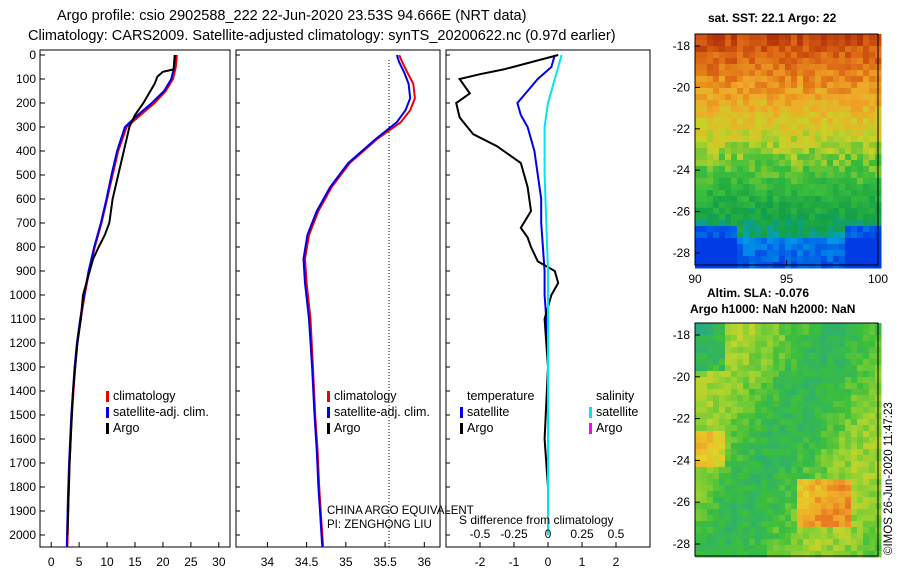  I want to click on sst-title: sat. SST: 22.1 Argo: 22, so click(772, 18).